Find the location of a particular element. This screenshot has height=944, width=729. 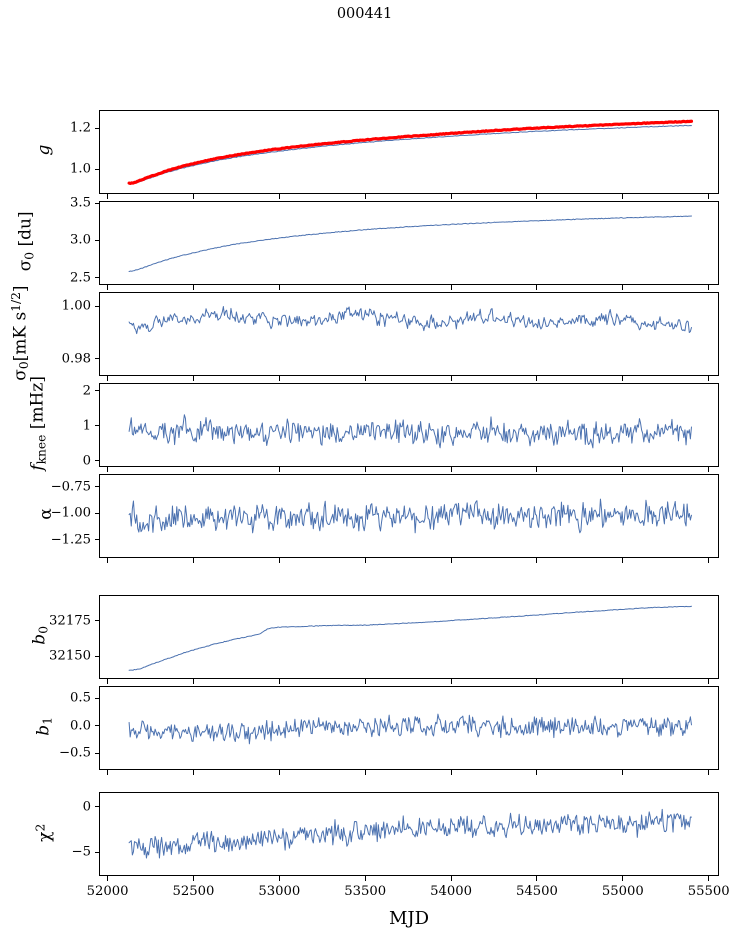

series-gain-model-fit- is located at coordinates (410, 152).